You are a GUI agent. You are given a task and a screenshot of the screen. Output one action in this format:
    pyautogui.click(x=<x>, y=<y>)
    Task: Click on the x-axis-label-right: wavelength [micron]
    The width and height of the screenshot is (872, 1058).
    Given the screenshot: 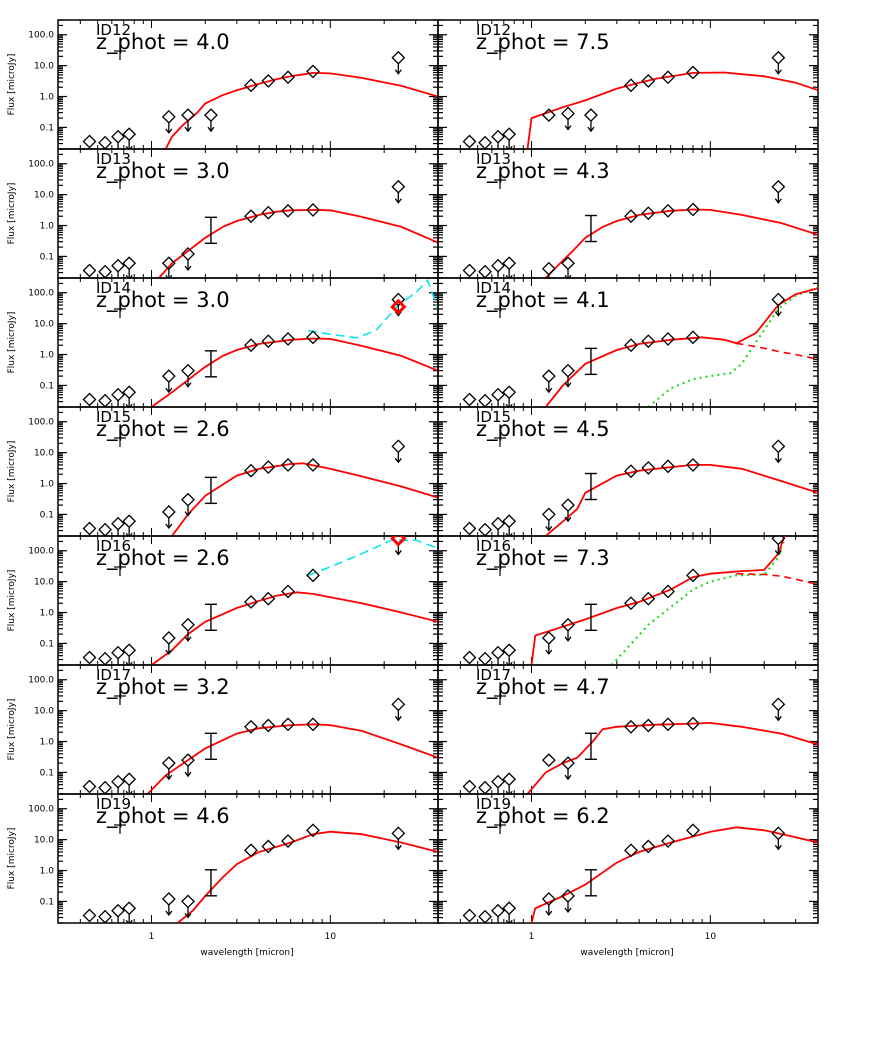 What is the action you would take?
    pyautogui.click(x=626, y=953)
    